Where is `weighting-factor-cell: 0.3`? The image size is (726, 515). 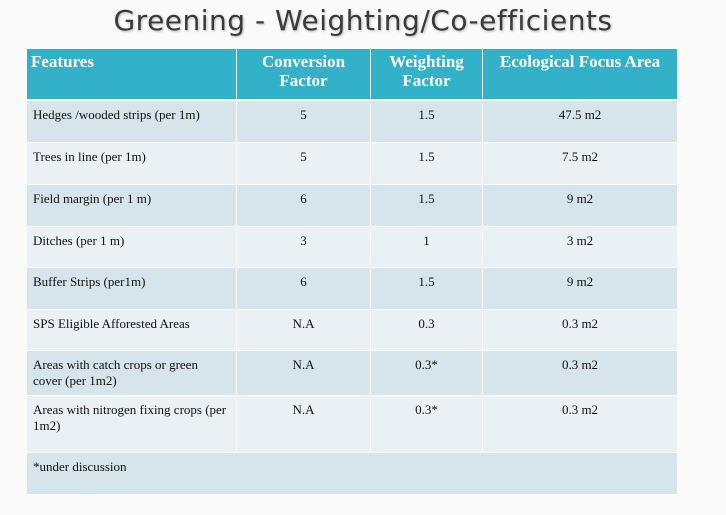 weighting-factor-cell: 0.3 is located at coordinates (427, 330).